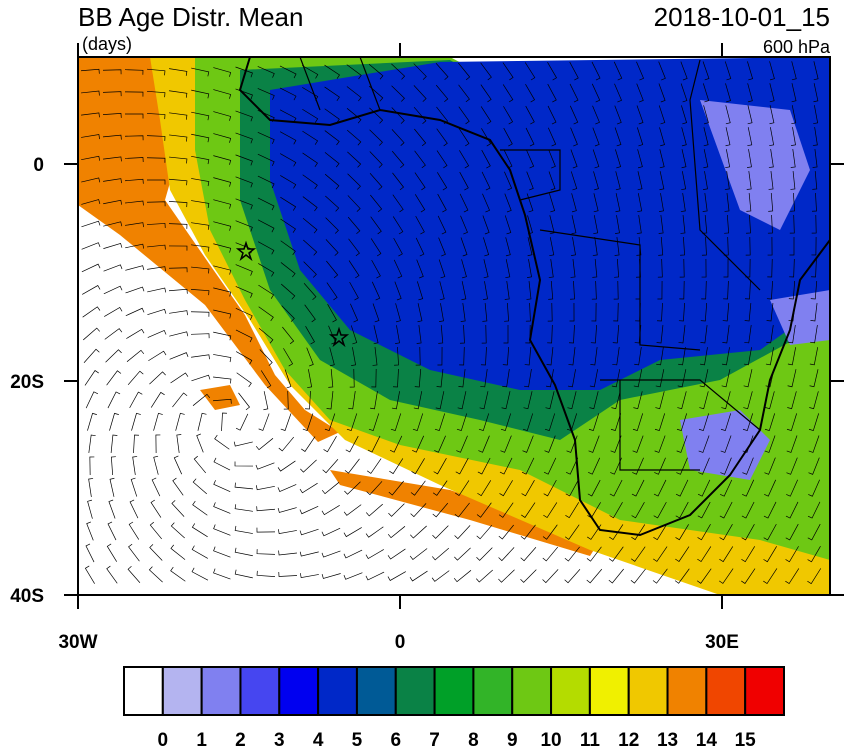 This screenshot has height=755, width=850. I want to click on y-tick-label: 40S, so click(27, 596).